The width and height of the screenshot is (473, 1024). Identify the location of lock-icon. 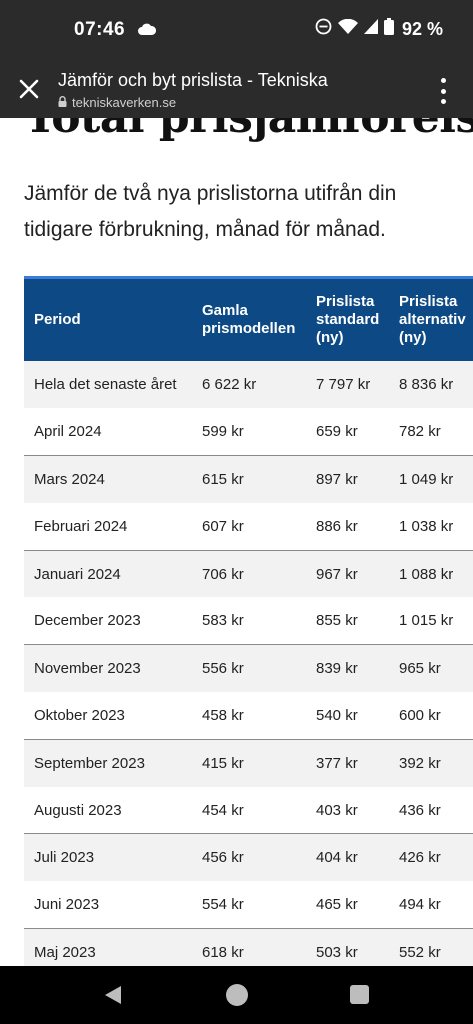
(62, 102).